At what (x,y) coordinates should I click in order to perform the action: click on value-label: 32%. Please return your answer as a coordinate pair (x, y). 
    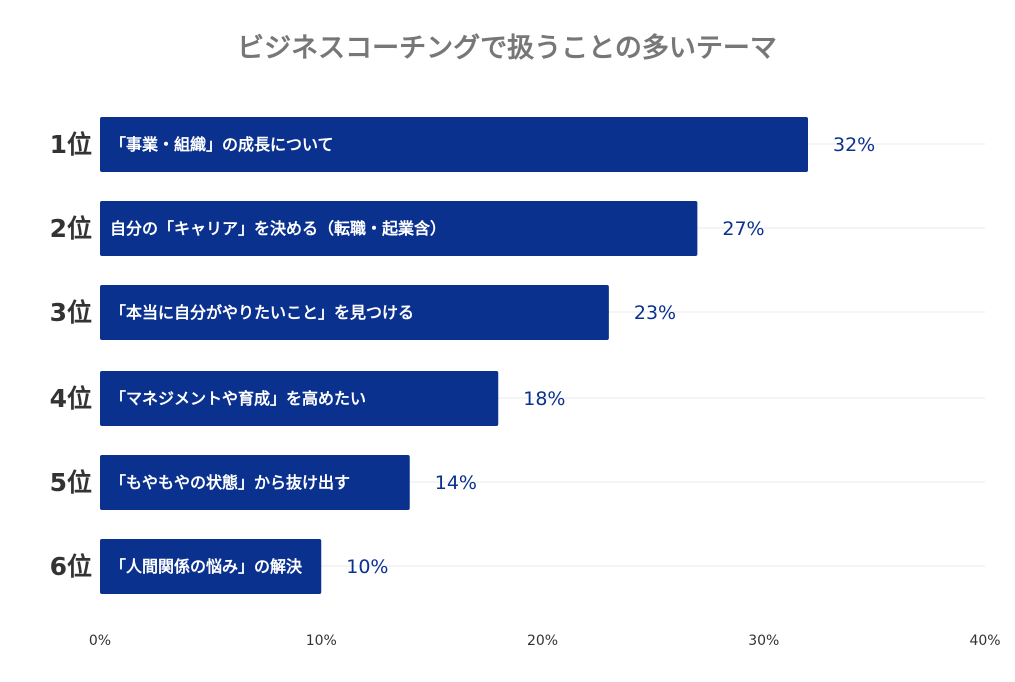
    Looking at the image, I should click on (854, 145).